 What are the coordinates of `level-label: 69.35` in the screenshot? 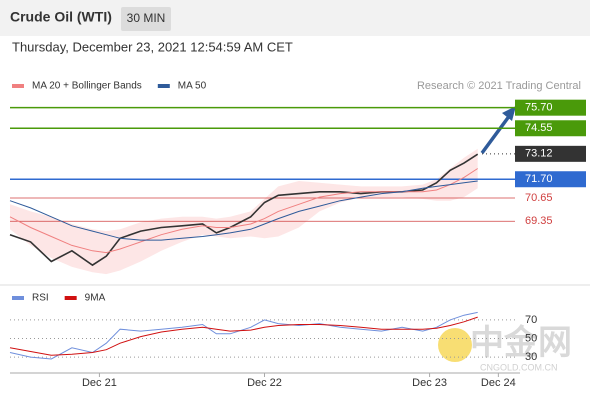 It's located at (539, 221).